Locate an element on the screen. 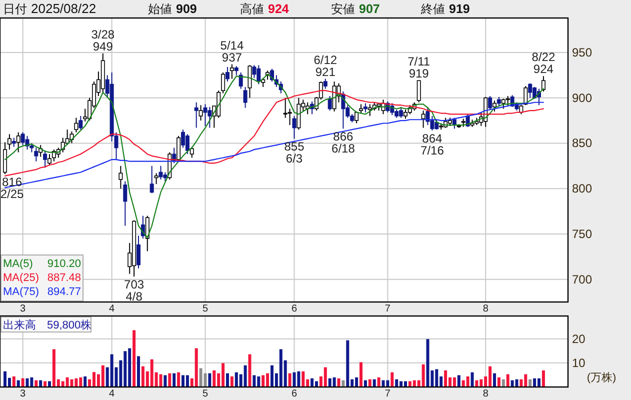  chart-title: 出来高 59,800株 is located at coordinates (47, 325).